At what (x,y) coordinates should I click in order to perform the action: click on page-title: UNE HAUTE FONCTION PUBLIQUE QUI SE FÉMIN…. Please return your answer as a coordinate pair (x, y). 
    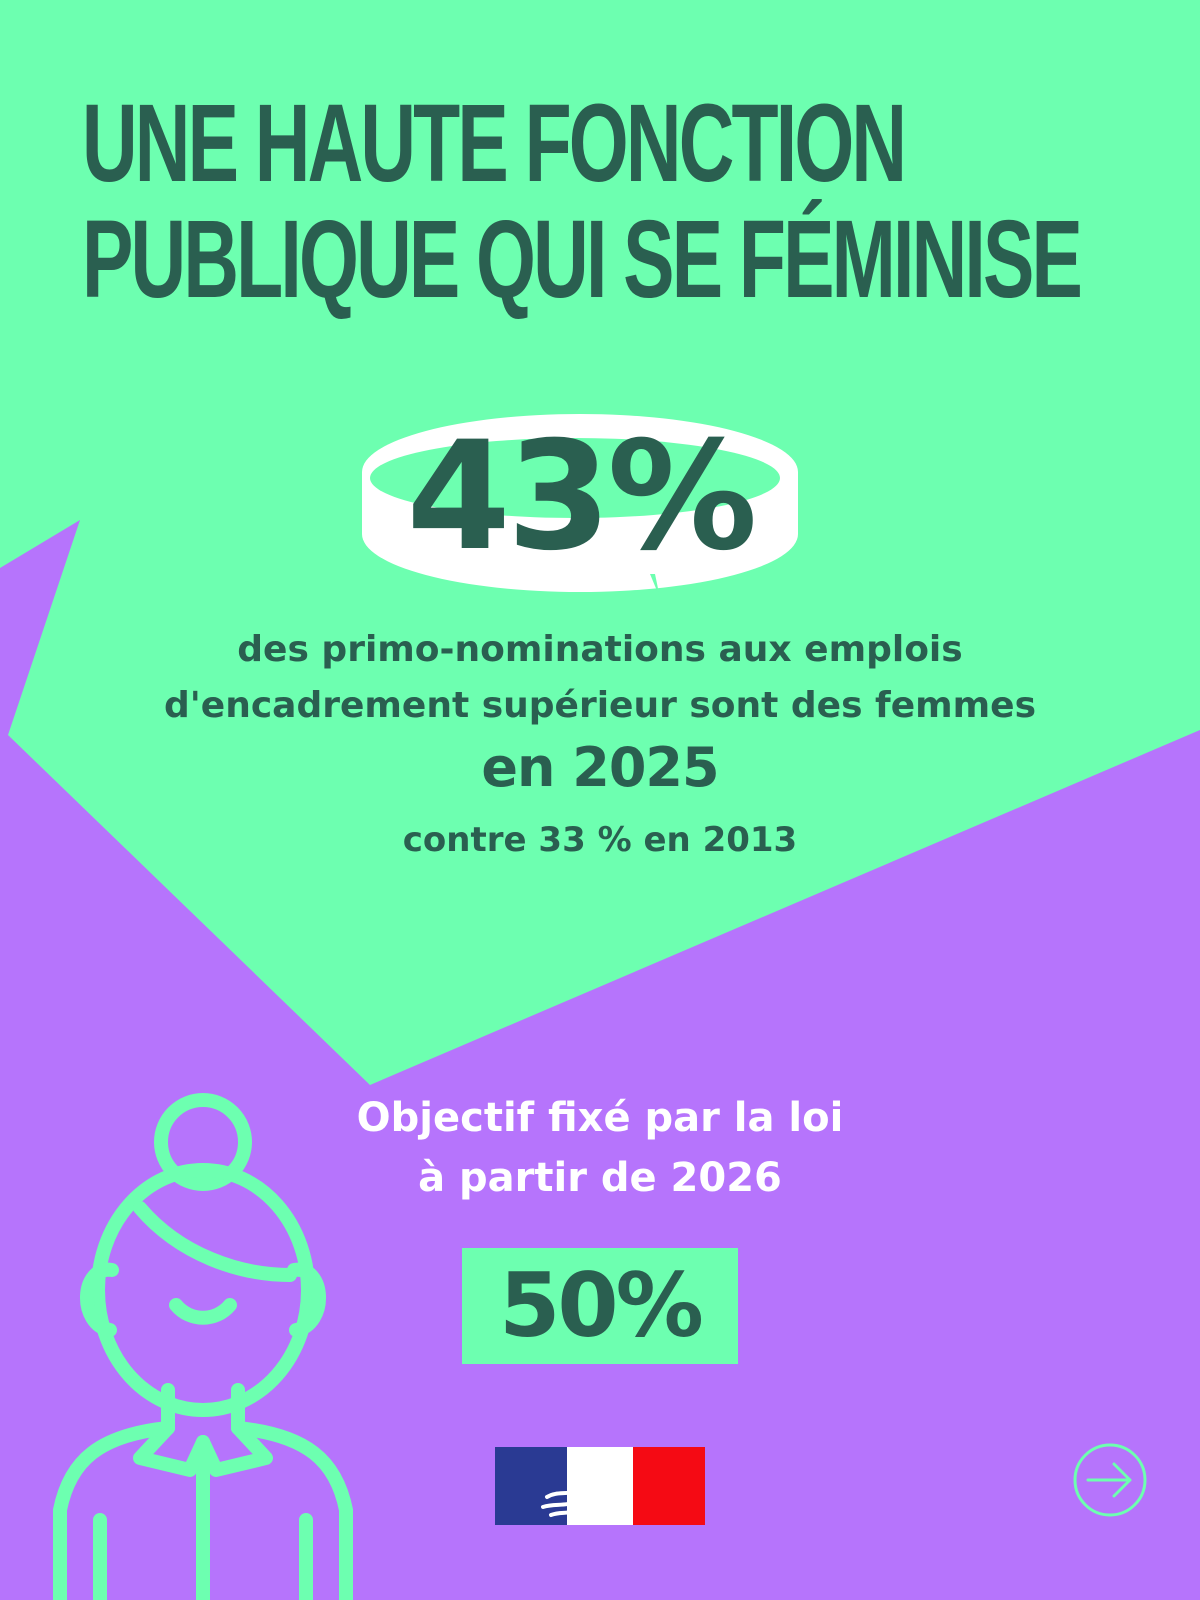
    Looking at the image, I should click on (582, 201).